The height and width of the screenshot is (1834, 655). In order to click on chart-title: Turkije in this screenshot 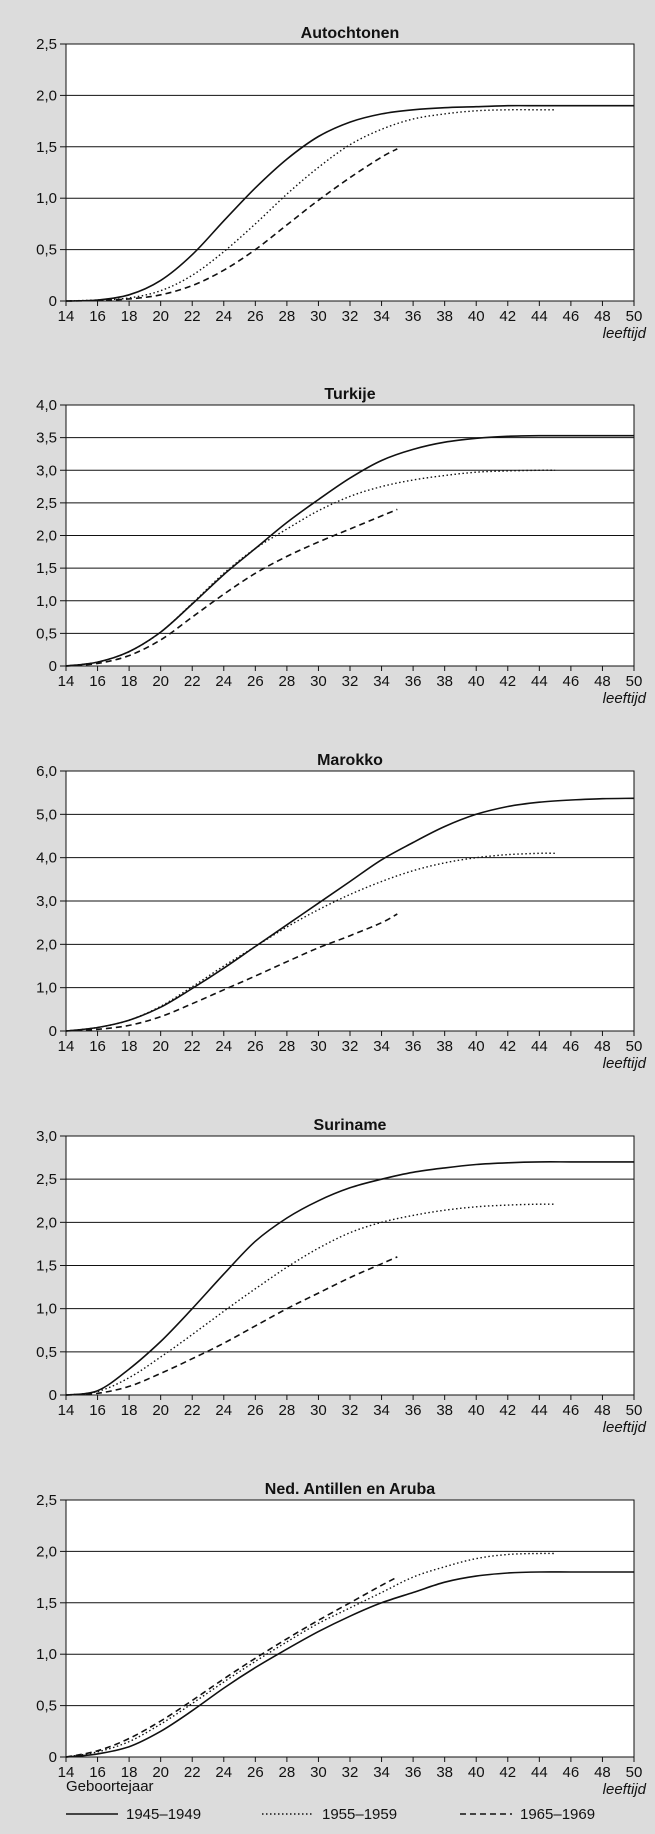, I will do `click(349, 394)`.